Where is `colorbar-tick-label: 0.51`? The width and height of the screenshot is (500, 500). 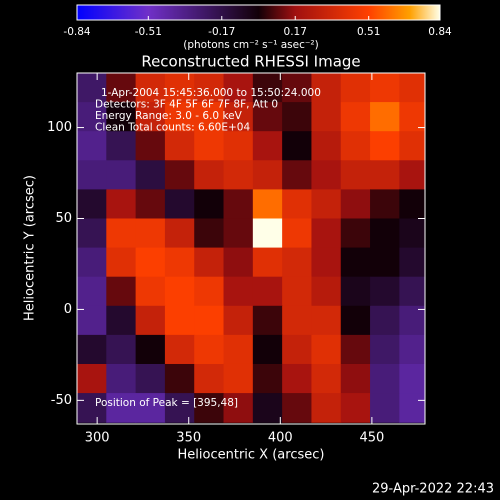
colorbar-tick-label: 0.51 is located at coordinates (368, 32).